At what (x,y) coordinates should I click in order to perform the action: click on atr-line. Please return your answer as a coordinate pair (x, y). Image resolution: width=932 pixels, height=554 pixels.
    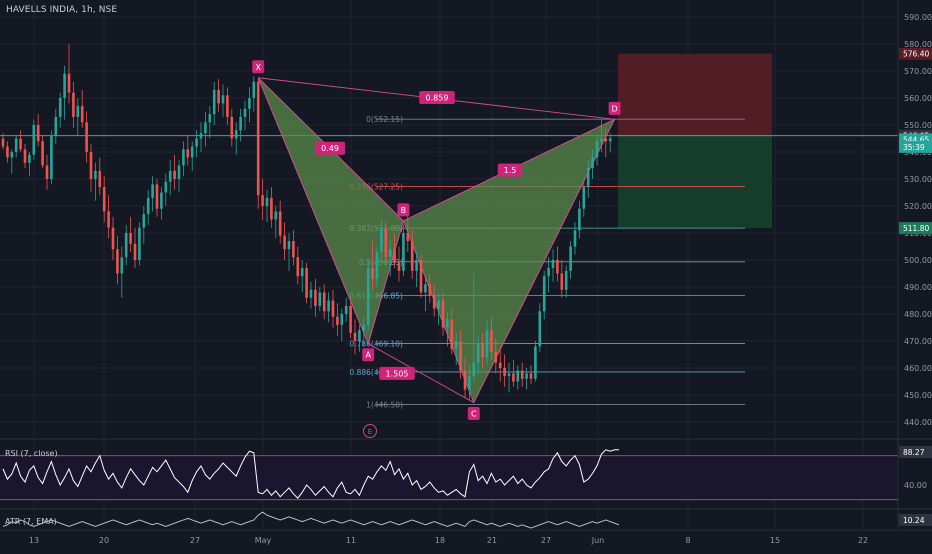
    Looking at the image, I should click on (311, 520).